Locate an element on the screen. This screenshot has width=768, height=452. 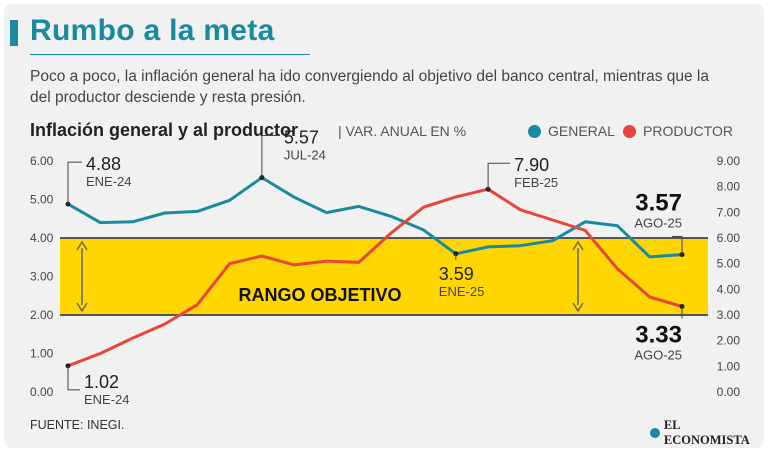
brand-name: EL ECONOMISTA is located at coordinates (706, 432).